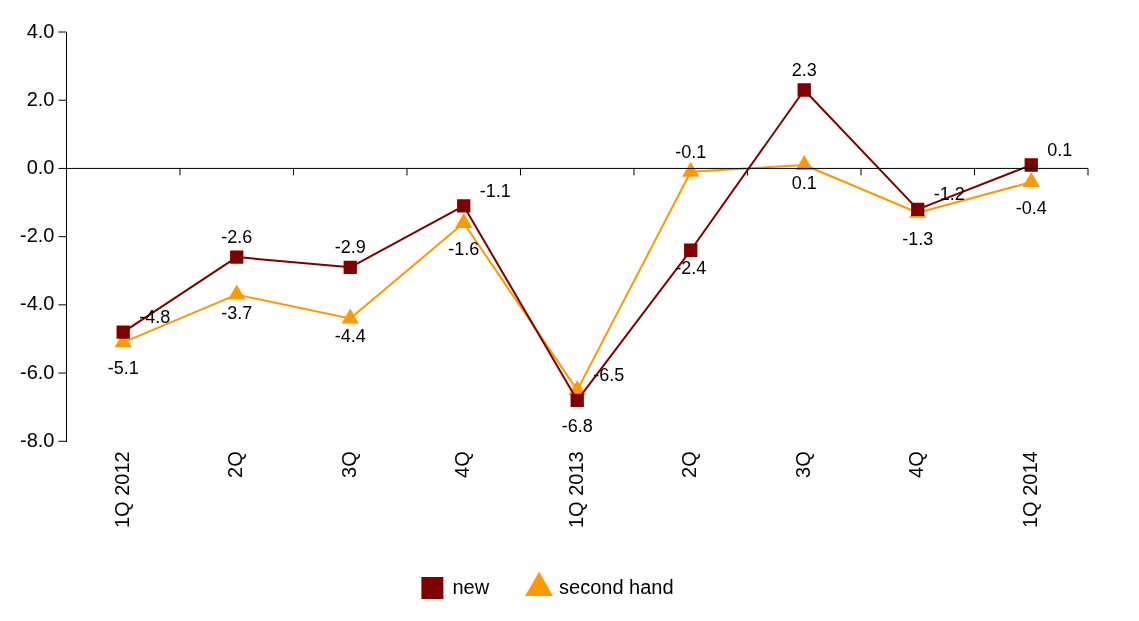 The width and height of the screenshot is (1139, 621). I want to click on data-label: -2.9, so click(350, 247).